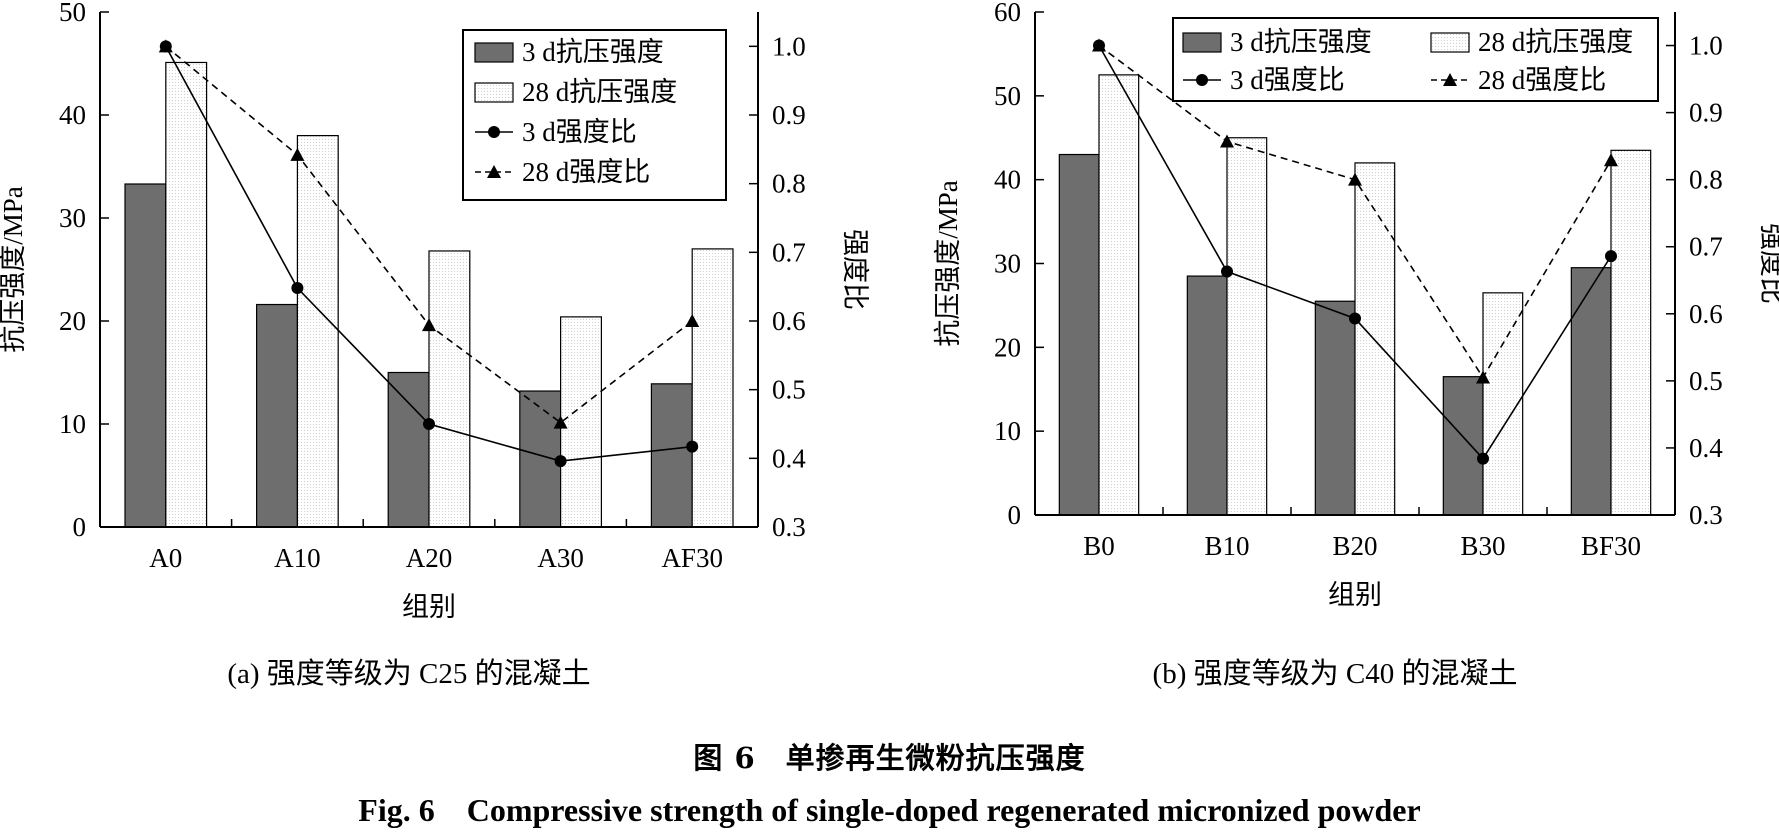 The width and height of the screenshot is (1779, 838). Describe the element at coordinates (1355, 179) in the screenshot. I see `point-28d-ratio-B20` at that location.